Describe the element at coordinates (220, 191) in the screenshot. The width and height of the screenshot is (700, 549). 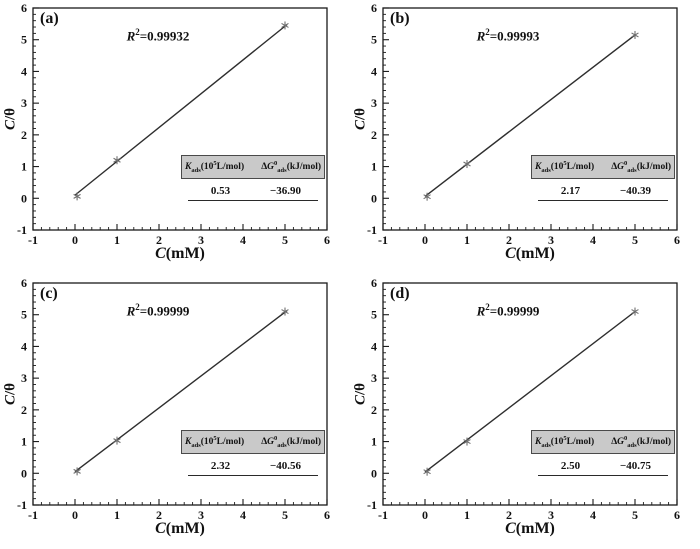
I see `kads-value: 0.53` at that location.